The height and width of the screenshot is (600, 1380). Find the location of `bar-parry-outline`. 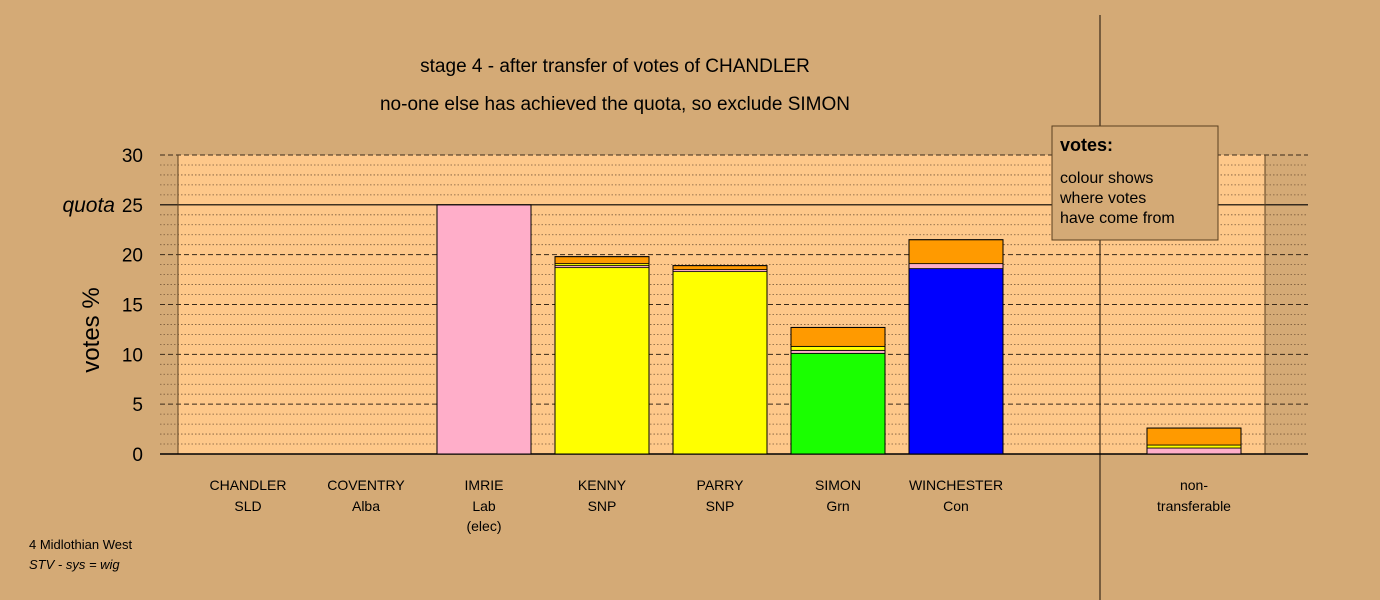

bar-parry-outline is located at coordinates (720, 360).